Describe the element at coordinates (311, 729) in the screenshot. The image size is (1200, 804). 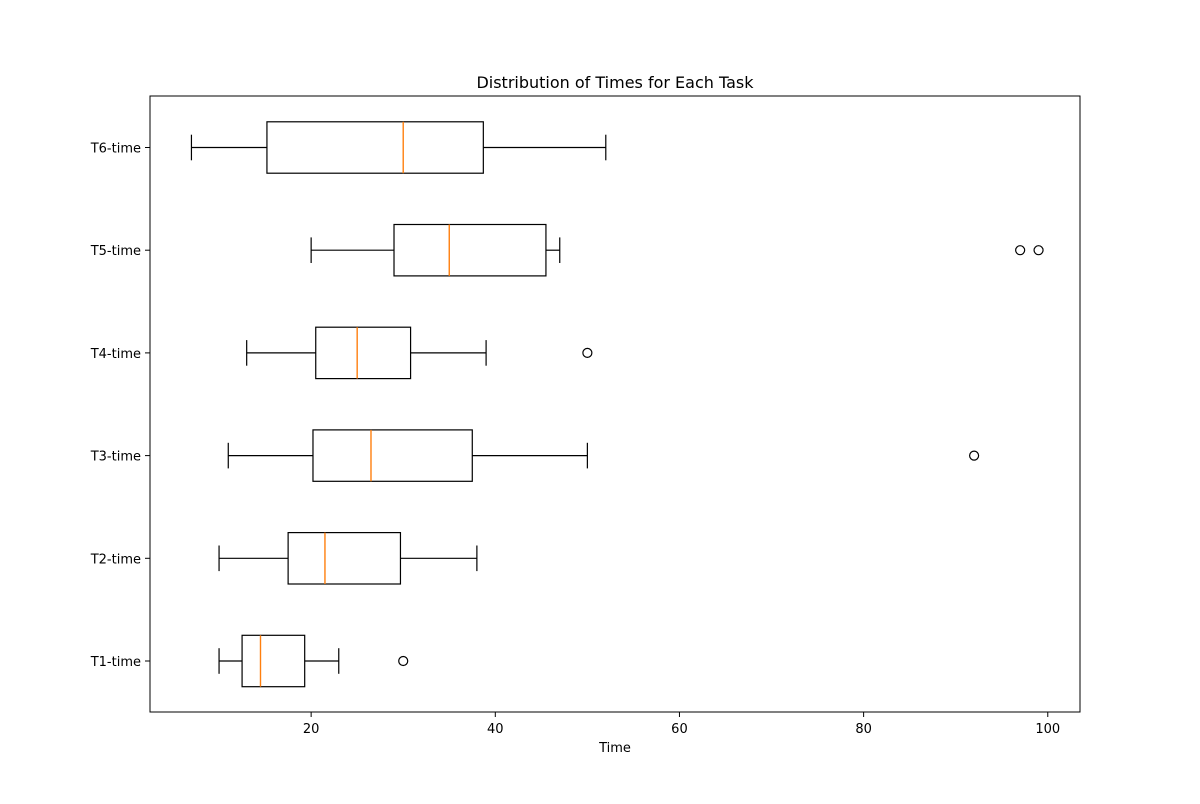
I see `x-tick-label: 20` at that location.